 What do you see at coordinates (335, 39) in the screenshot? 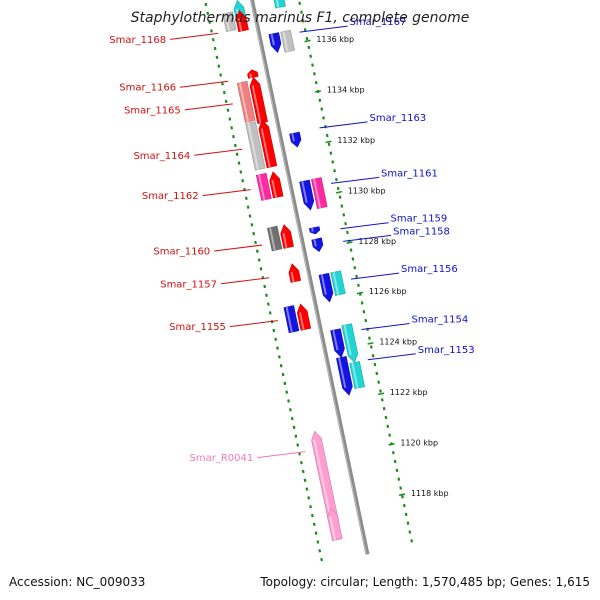
I see `scale-tick-label: 1136 kbp` at bounding box center [335, 39].